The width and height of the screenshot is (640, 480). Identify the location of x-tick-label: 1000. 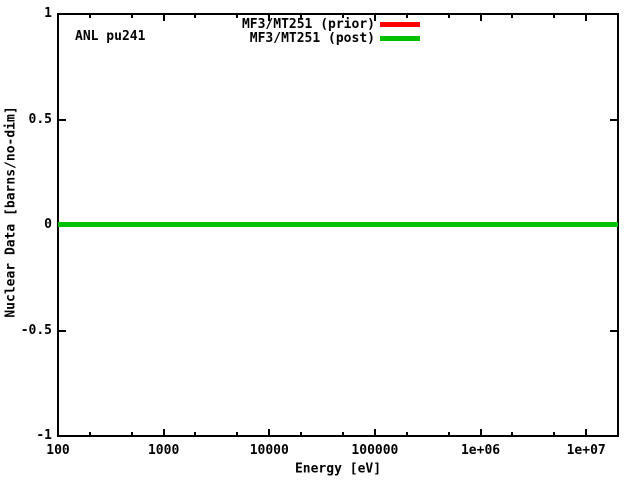
(163, 450).